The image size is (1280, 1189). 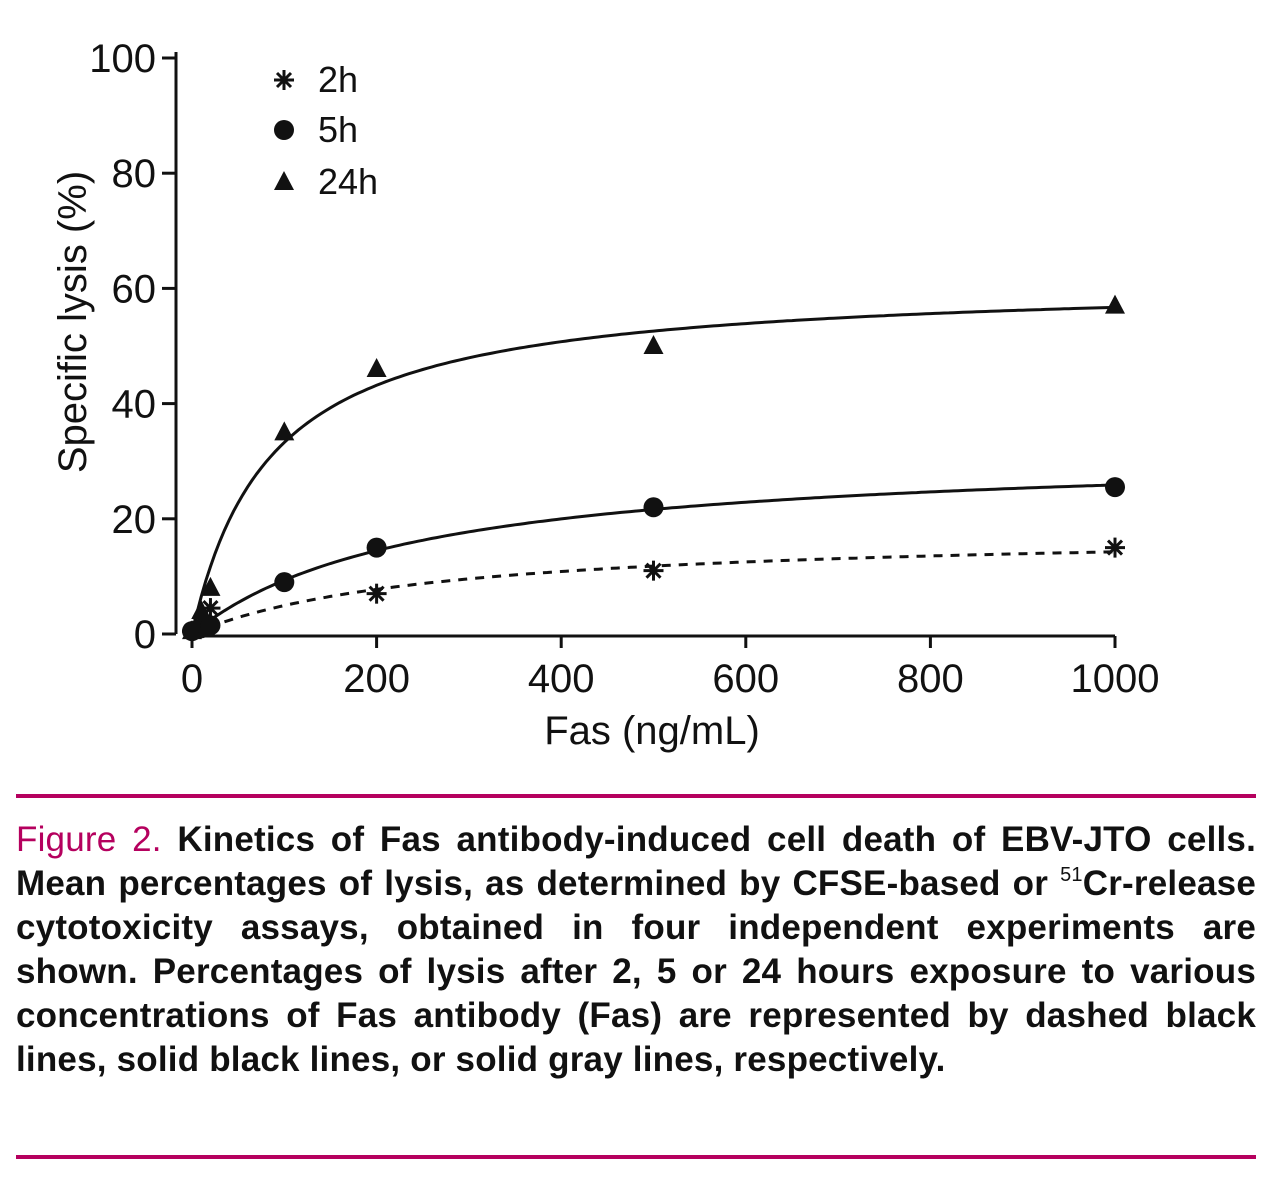 What do you see at coordinates (1115, 679) in the screenshot?
I see `x-tick-label: 1000` at bounding box center [1115, 679].